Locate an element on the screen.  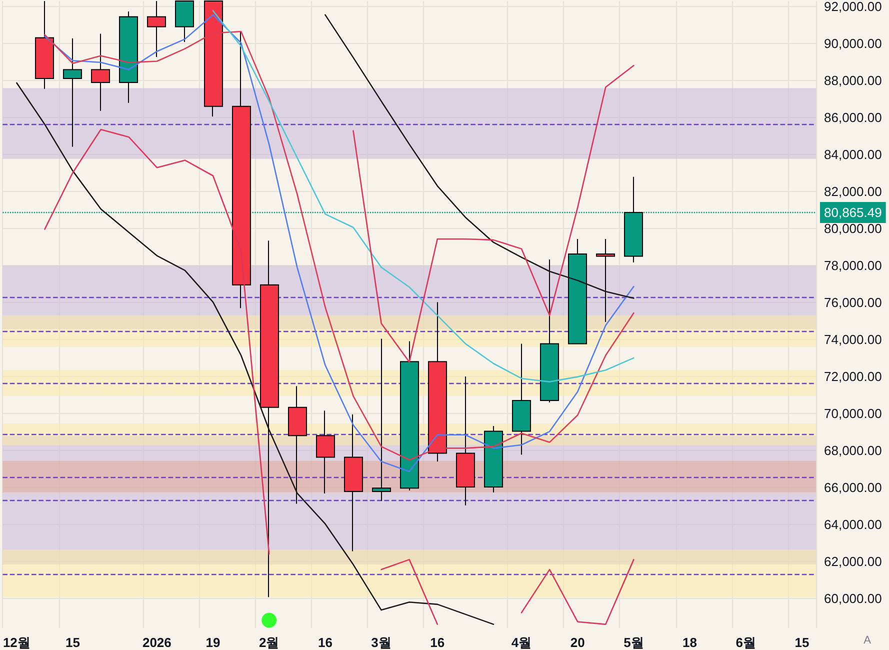
y-tick-label: 68,000.00 is located at coordinates (853, 450).